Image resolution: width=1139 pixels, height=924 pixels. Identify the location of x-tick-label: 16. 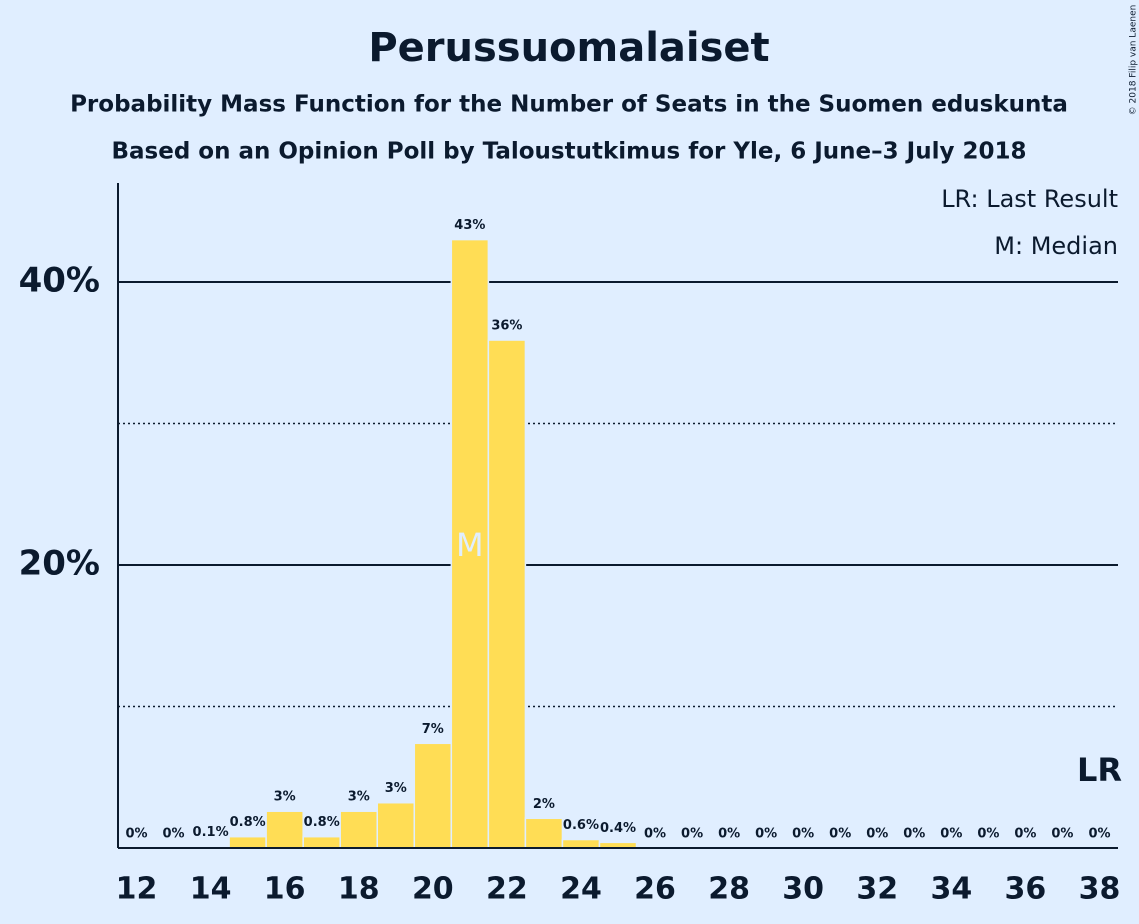
(285, 889).